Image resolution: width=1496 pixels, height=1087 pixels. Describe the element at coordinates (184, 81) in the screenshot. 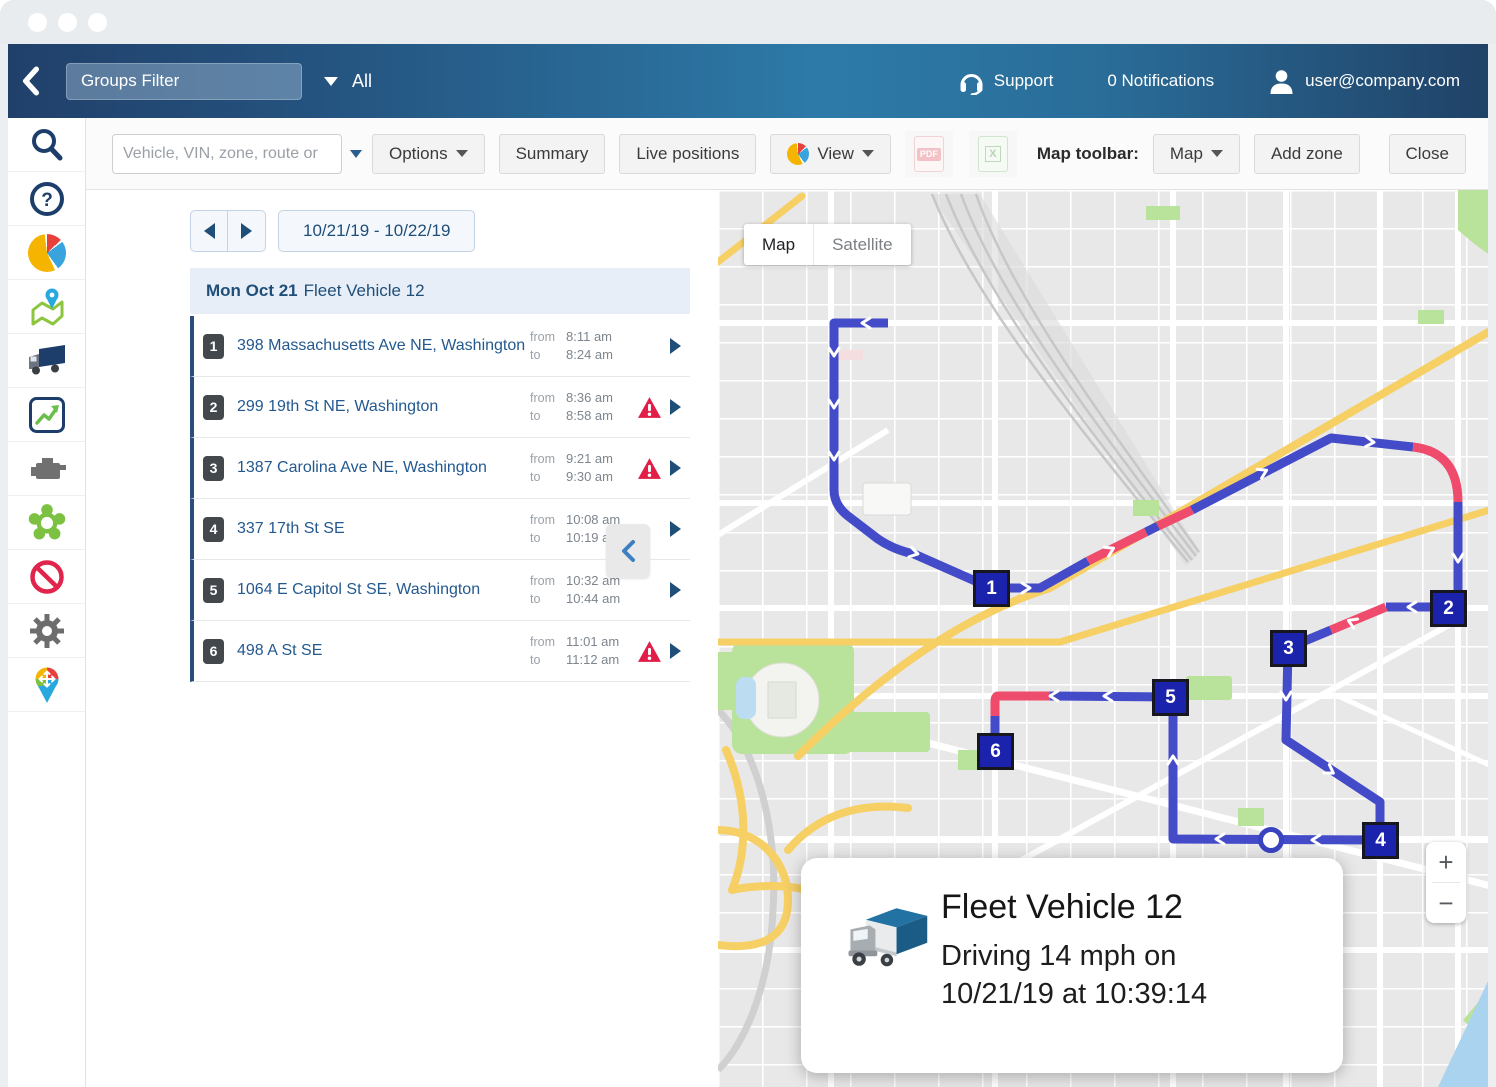

I see `groups-filter-button: Groups Filter` at that location.